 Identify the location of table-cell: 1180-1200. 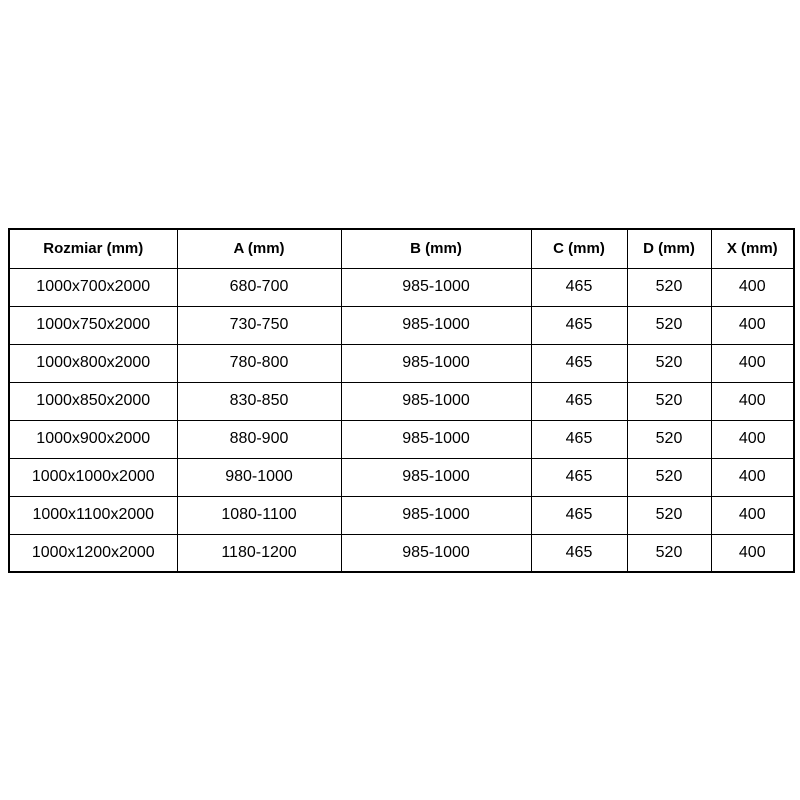
(259, 553).